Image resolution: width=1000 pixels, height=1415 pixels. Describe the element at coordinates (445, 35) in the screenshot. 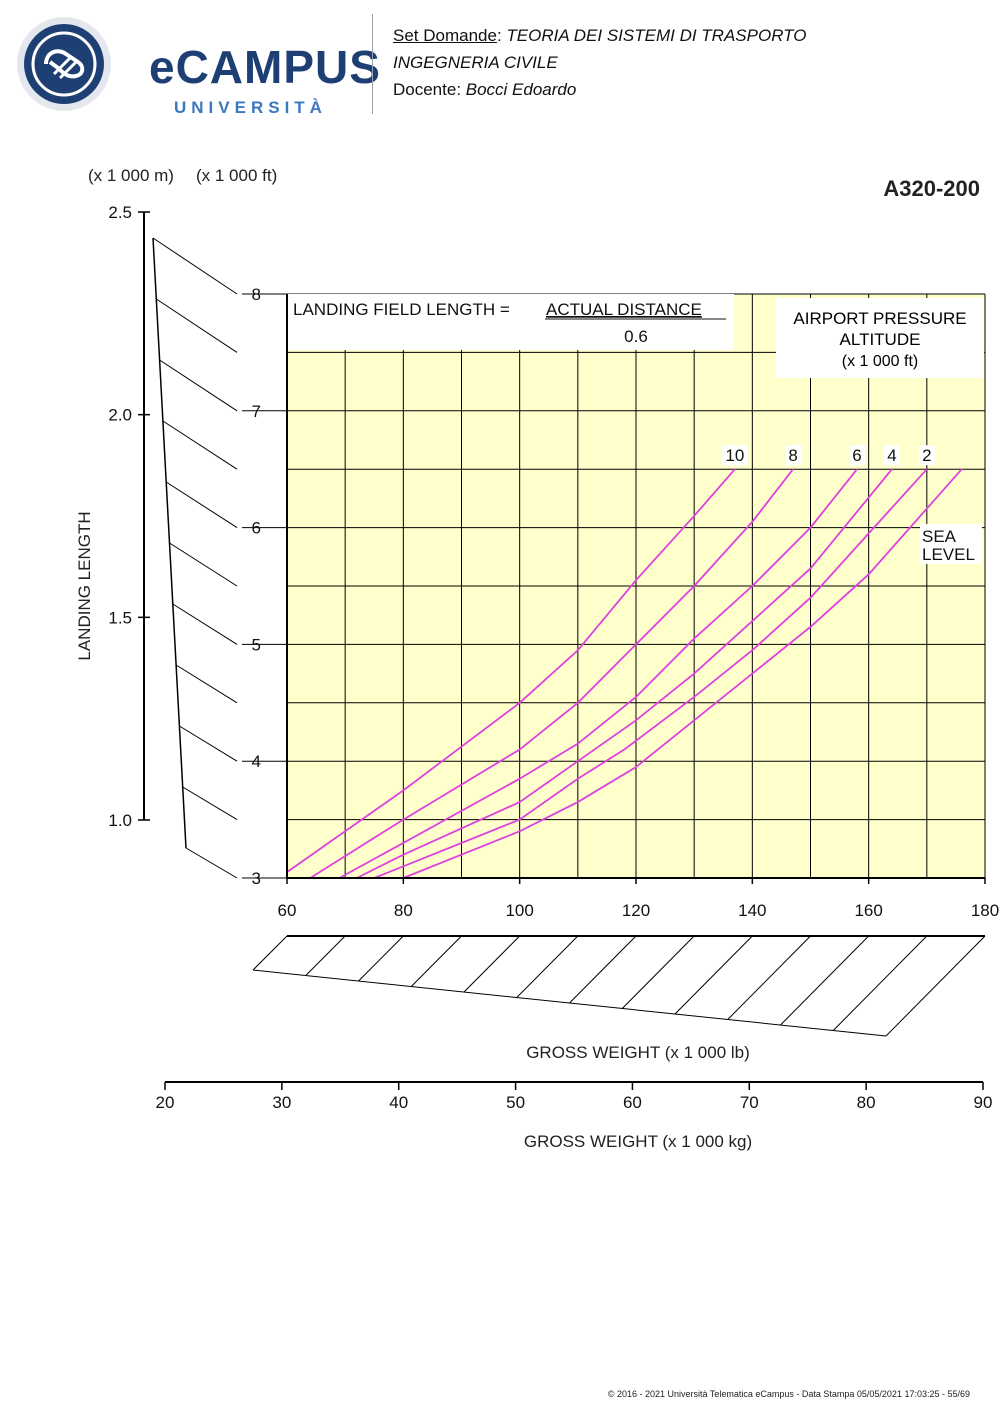

I see `set-label: Set Domande` at that location.